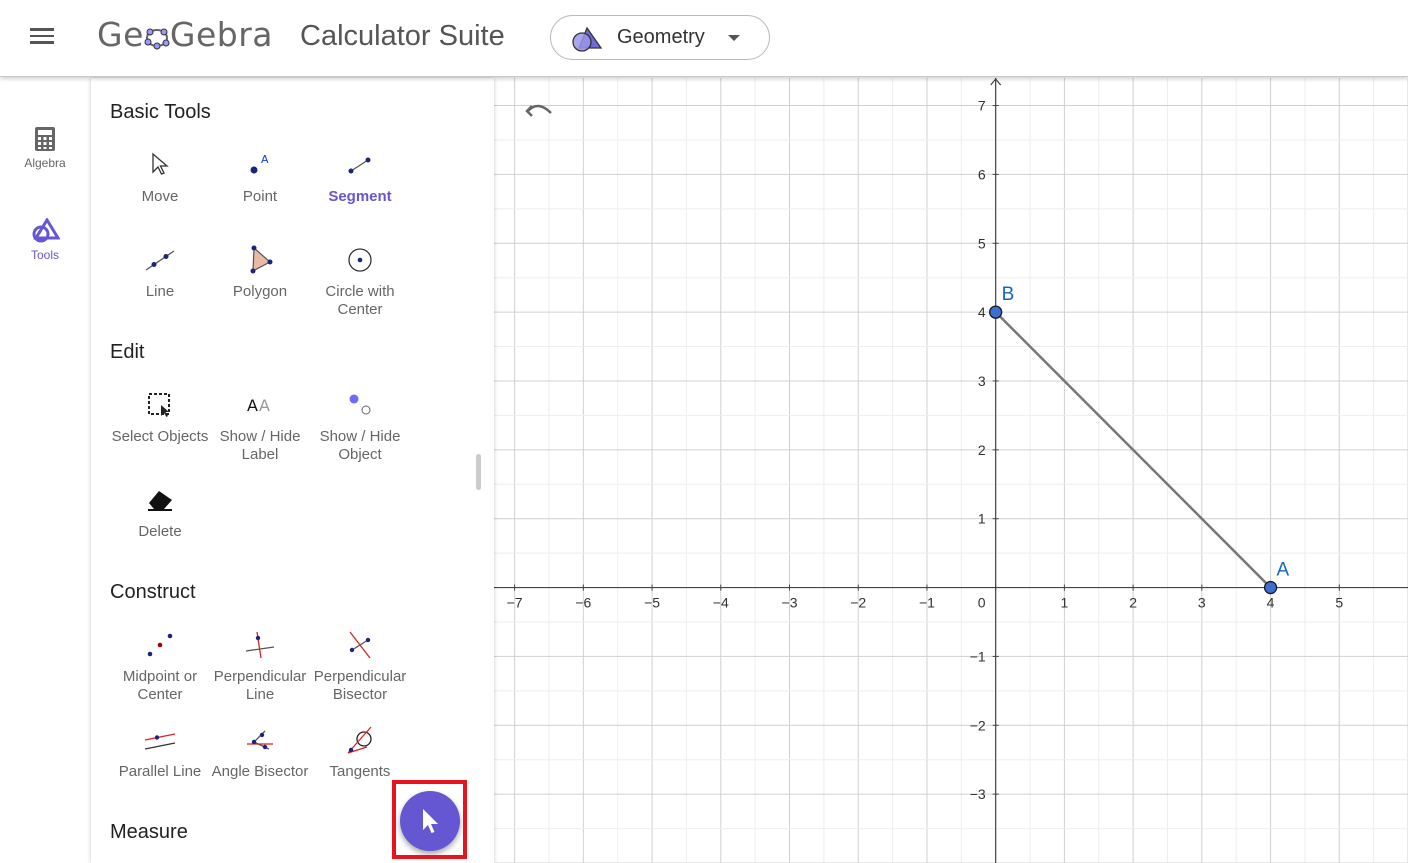 Image resolution: width=1408 pixels, height=863 pixels. Describe the element at coordinates (46, 230) in the screenshot. I see `geometry-tools-icon` at that location.